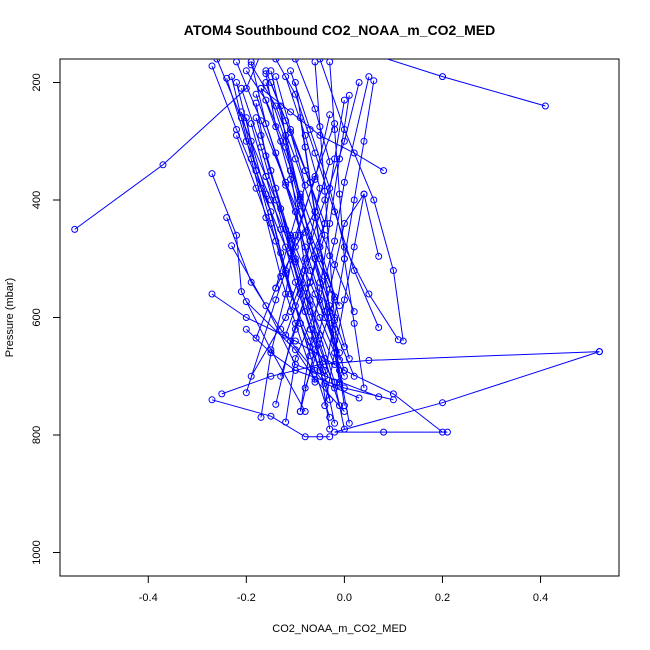  Describe the element at coordinates (37, 82) in the screenshot. I see `y-tick-label: 200` at that location.